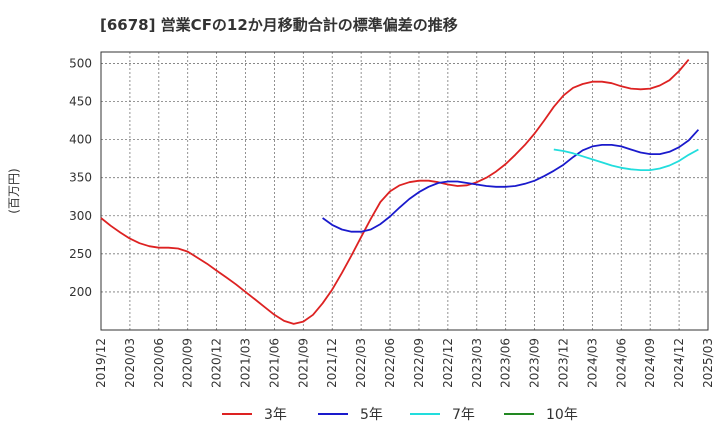  Describe the element at coordinates (274, 363) in the screenshot. I see `x-tick-label: 2021/06` at that location.